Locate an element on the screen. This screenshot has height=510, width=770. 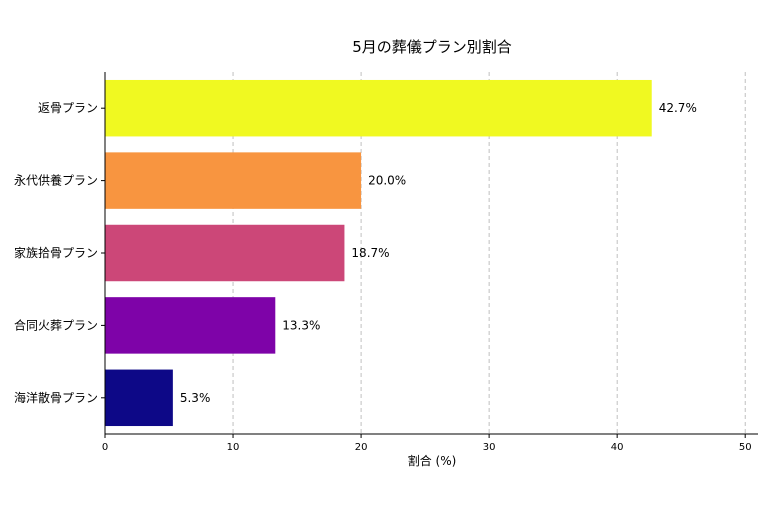
x-tick-label: 10 is located at coordinates (233, 447).